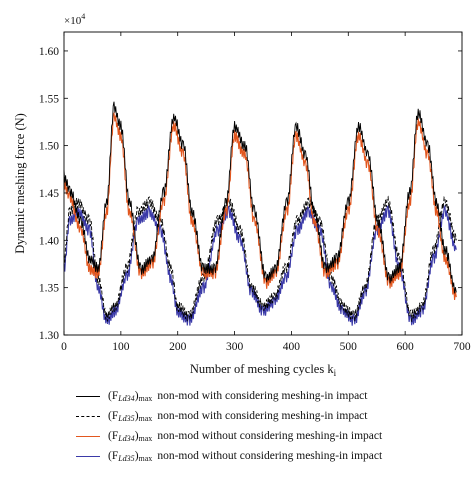  What do you see at coordinates (263, 370) in the screenshot?
I see `x-axis-label: Number of meshing cycles ki` at bounding box center [263, 370].